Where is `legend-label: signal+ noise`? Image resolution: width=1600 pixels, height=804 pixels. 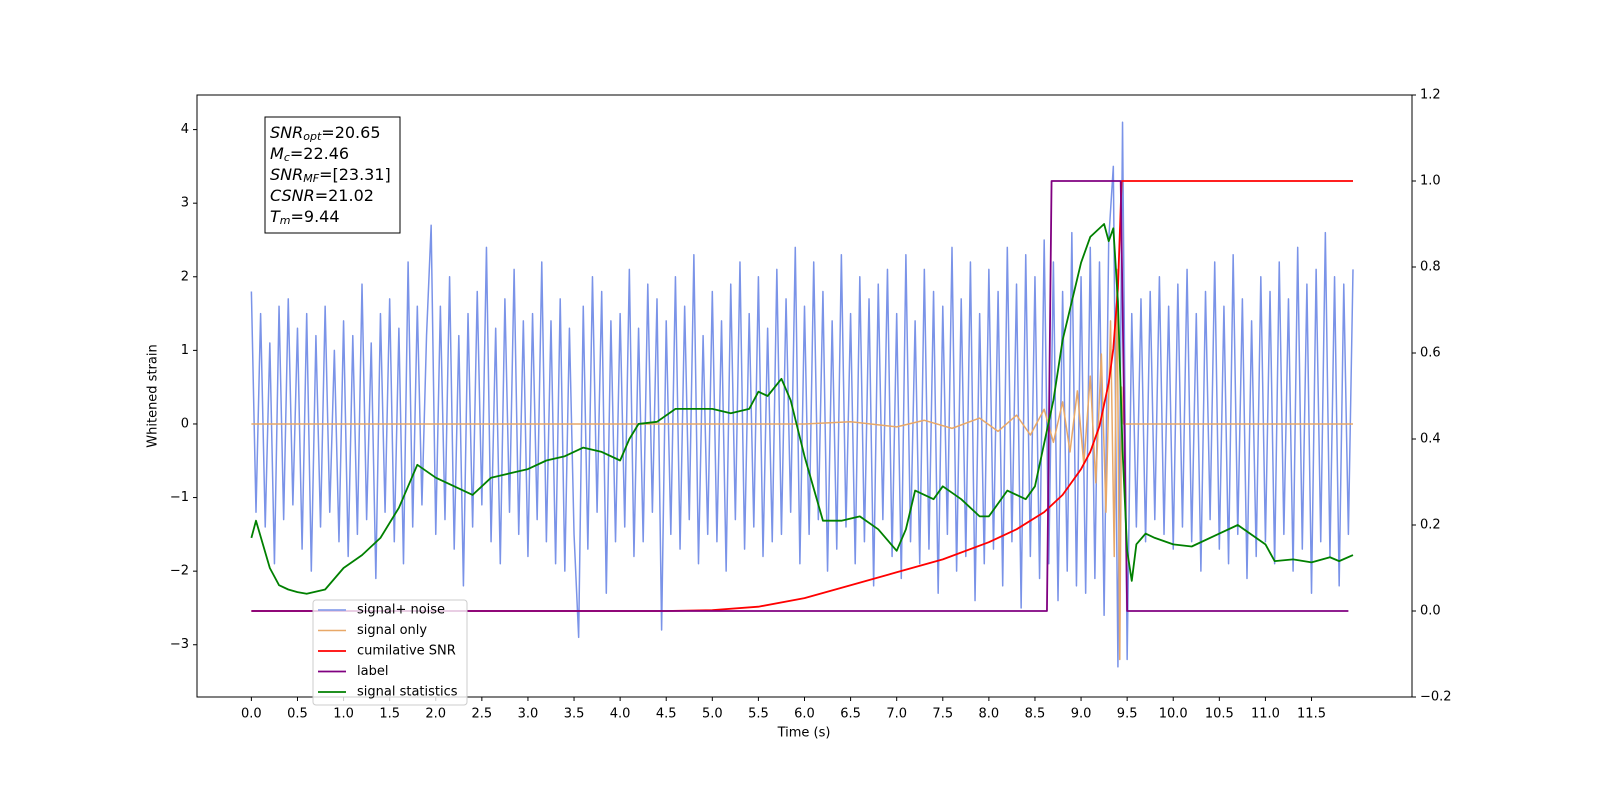 legend-label: signal+ noise is located at coordinates (401, 610).